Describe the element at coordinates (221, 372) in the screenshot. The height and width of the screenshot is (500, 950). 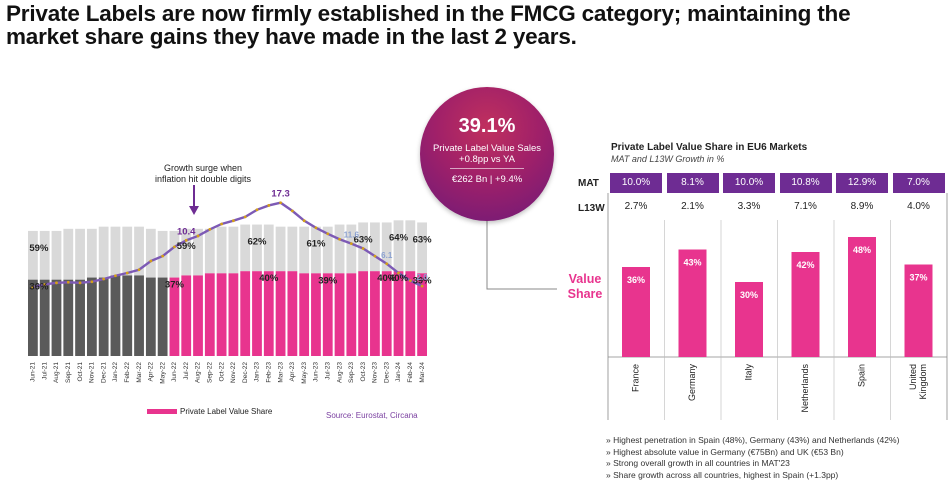
I see `x-tick-label: Oct-22` at that location.